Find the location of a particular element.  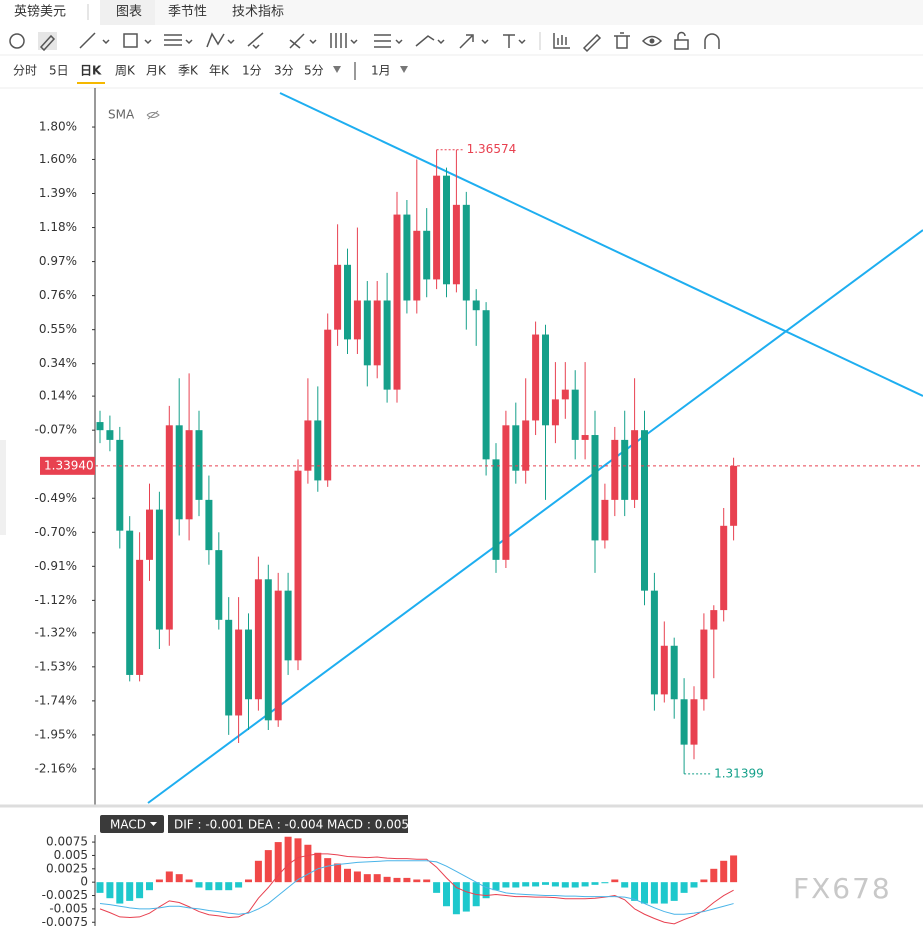

eye-icon is located at coordinates (153, 115).